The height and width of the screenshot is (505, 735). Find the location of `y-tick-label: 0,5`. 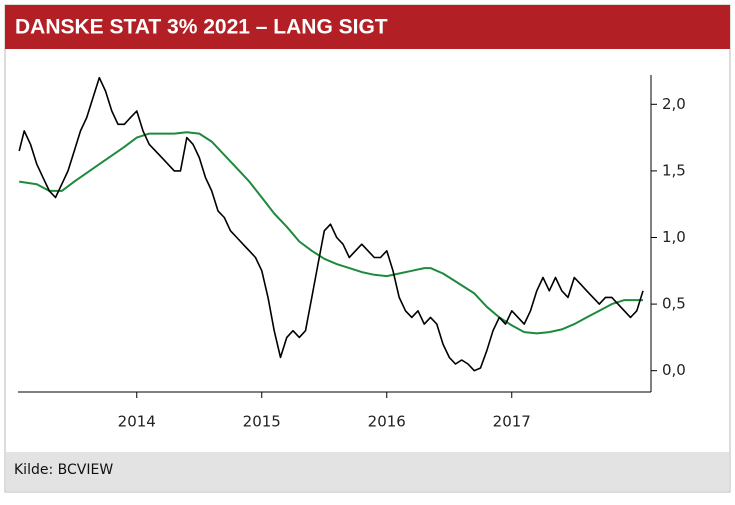

y-tick-label: 0,5 is located at coordinates (674, 304).